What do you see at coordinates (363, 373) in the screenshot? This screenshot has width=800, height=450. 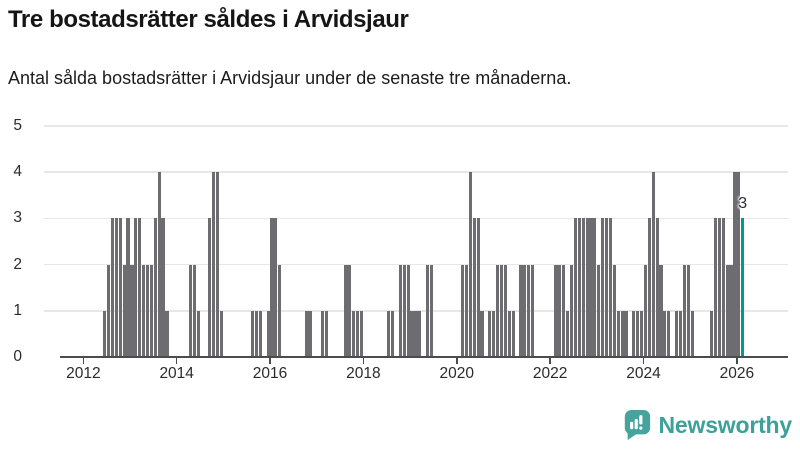 I see `x-axis-label: 2018` at bounding box center [363, 373].